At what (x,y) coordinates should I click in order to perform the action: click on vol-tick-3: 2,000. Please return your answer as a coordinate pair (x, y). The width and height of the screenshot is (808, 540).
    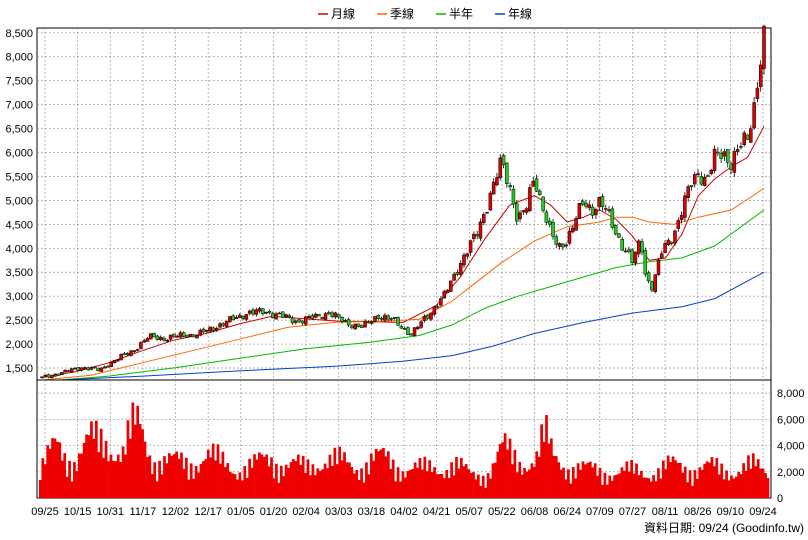
    Looking at the image, I should click on (791, 473).